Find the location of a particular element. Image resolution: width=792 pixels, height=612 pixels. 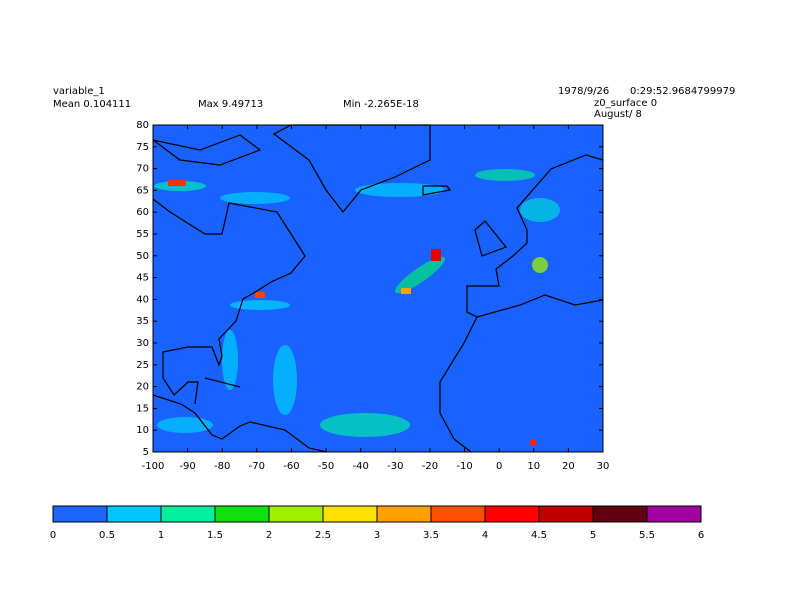

x-tick-label: 30 is located at coordinates (603, 466).